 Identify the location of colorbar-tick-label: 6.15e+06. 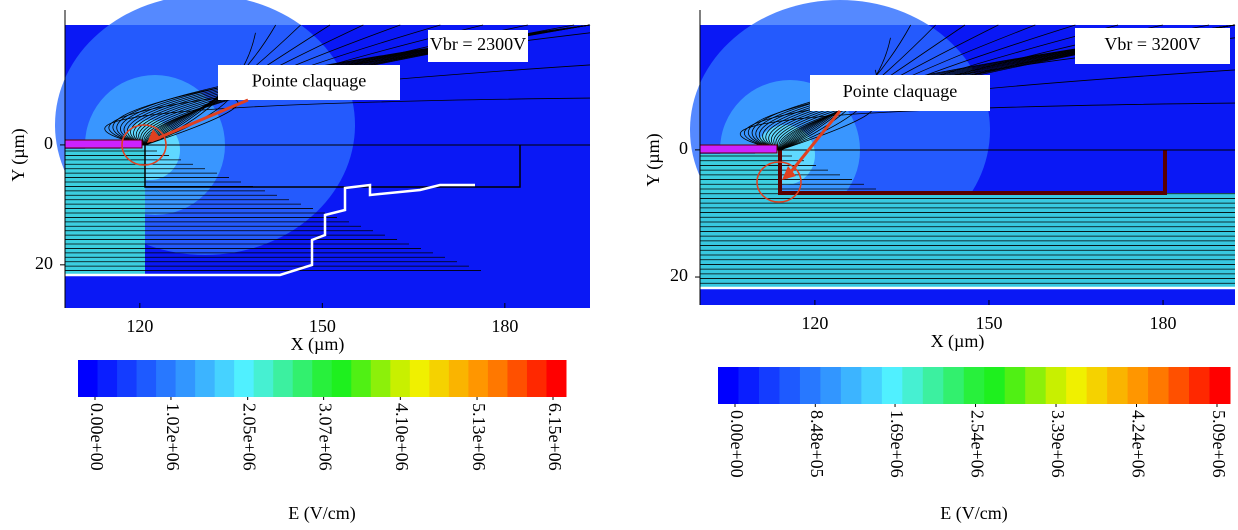
(555, 437).